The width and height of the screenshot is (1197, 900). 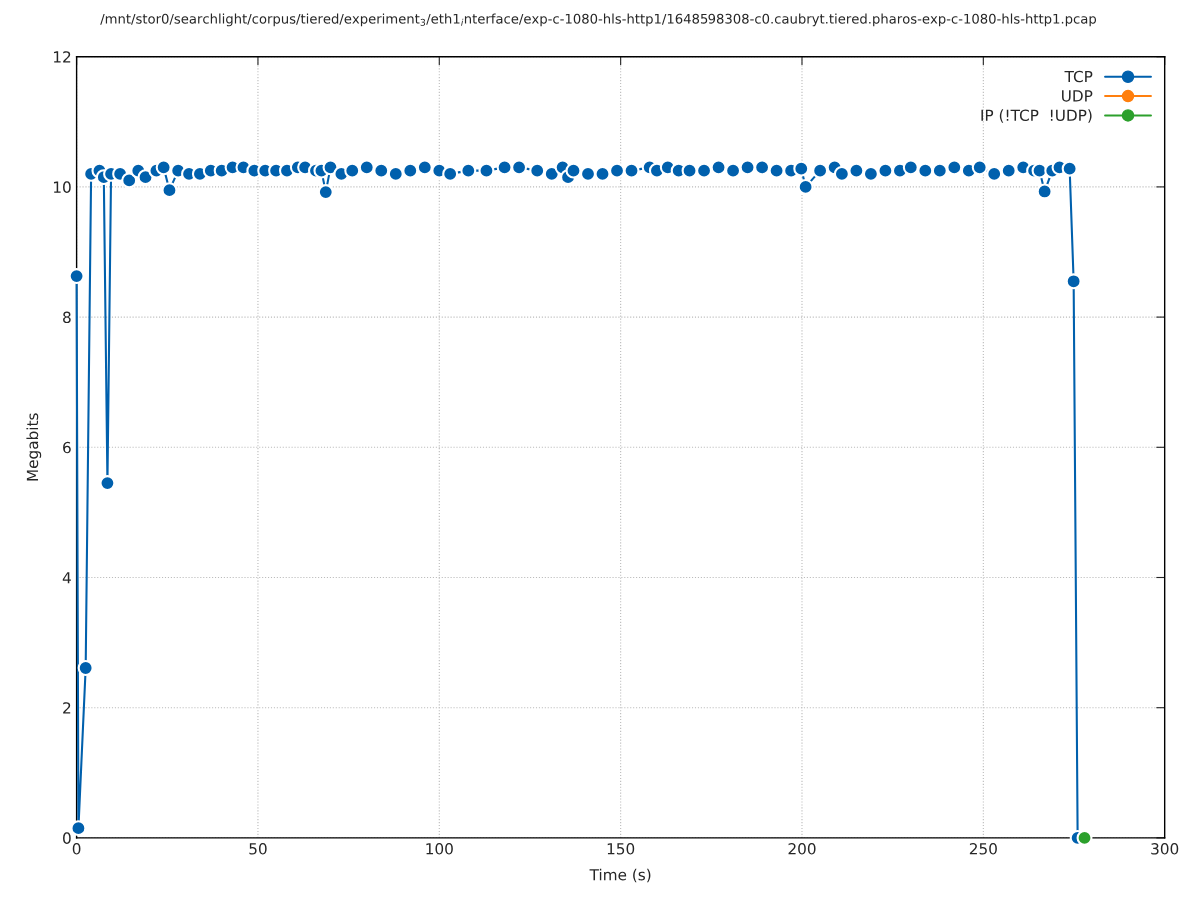 What do you see at coordinates (598, 20) in the screenshot?
I see `chart-title: /mnt/stor0/searchlight/corpus/tiered/experiment$_{3}$/eth1$_{i}$nterface/exp-c-1080-hls-http1/1648598308-c0.caubryt.tiered.pharos-exp-c-1080-hls-http1.pcap` at bounding box center [598, 20].